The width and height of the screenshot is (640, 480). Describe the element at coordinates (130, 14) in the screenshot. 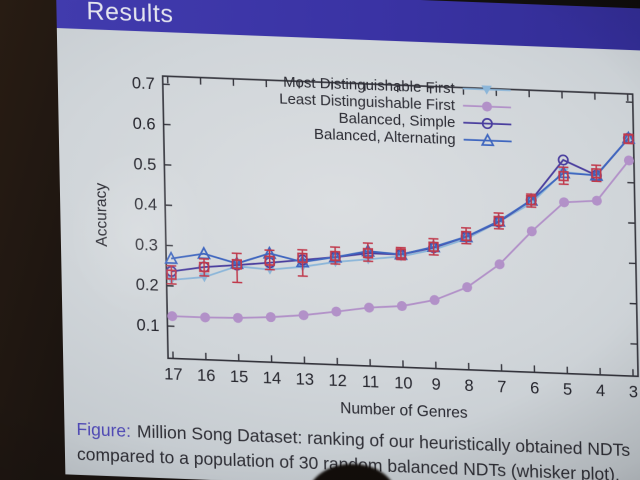

I see `slide-title: Results` at that location.